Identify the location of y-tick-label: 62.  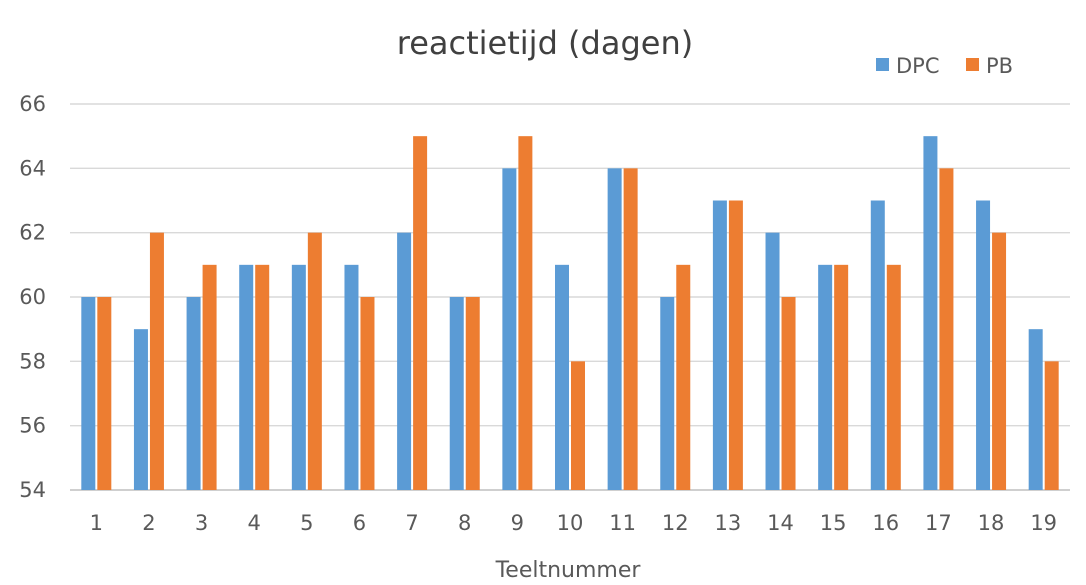
(32, 233).